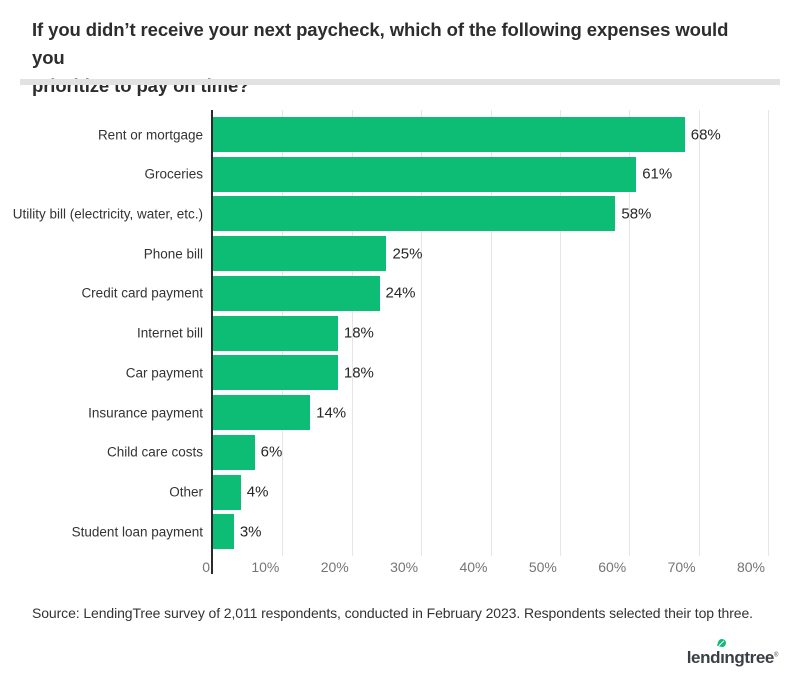 The height and width of the screenshot is (682, 800). I want to click on category-label: Other, so click(186, 492).